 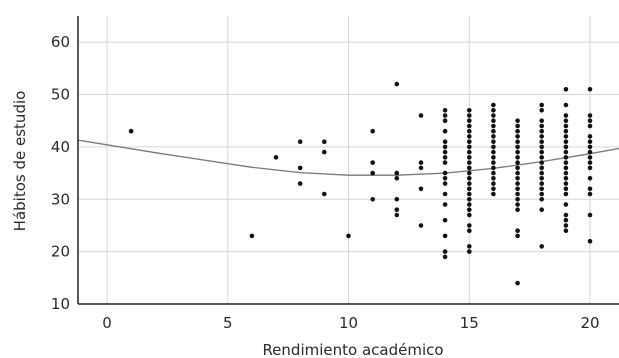 I want to click on x-tick-label: 20, so click(x=589, y=323).